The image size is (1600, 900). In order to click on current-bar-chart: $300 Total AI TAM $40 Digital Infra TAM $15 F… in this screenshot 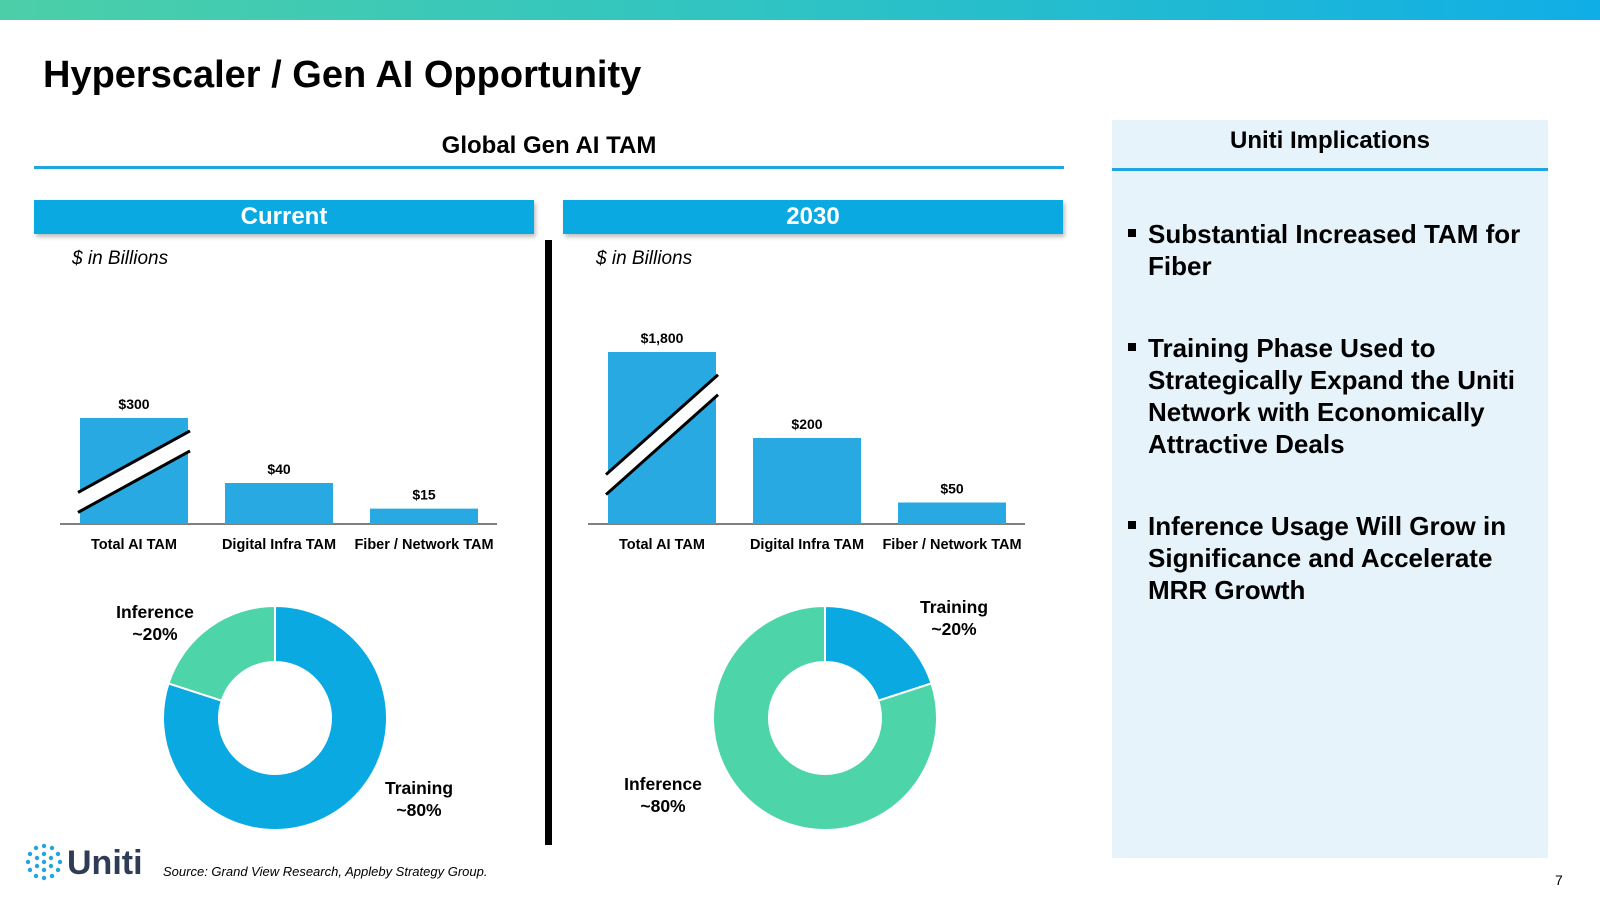, I will do `click(278, 474)`.